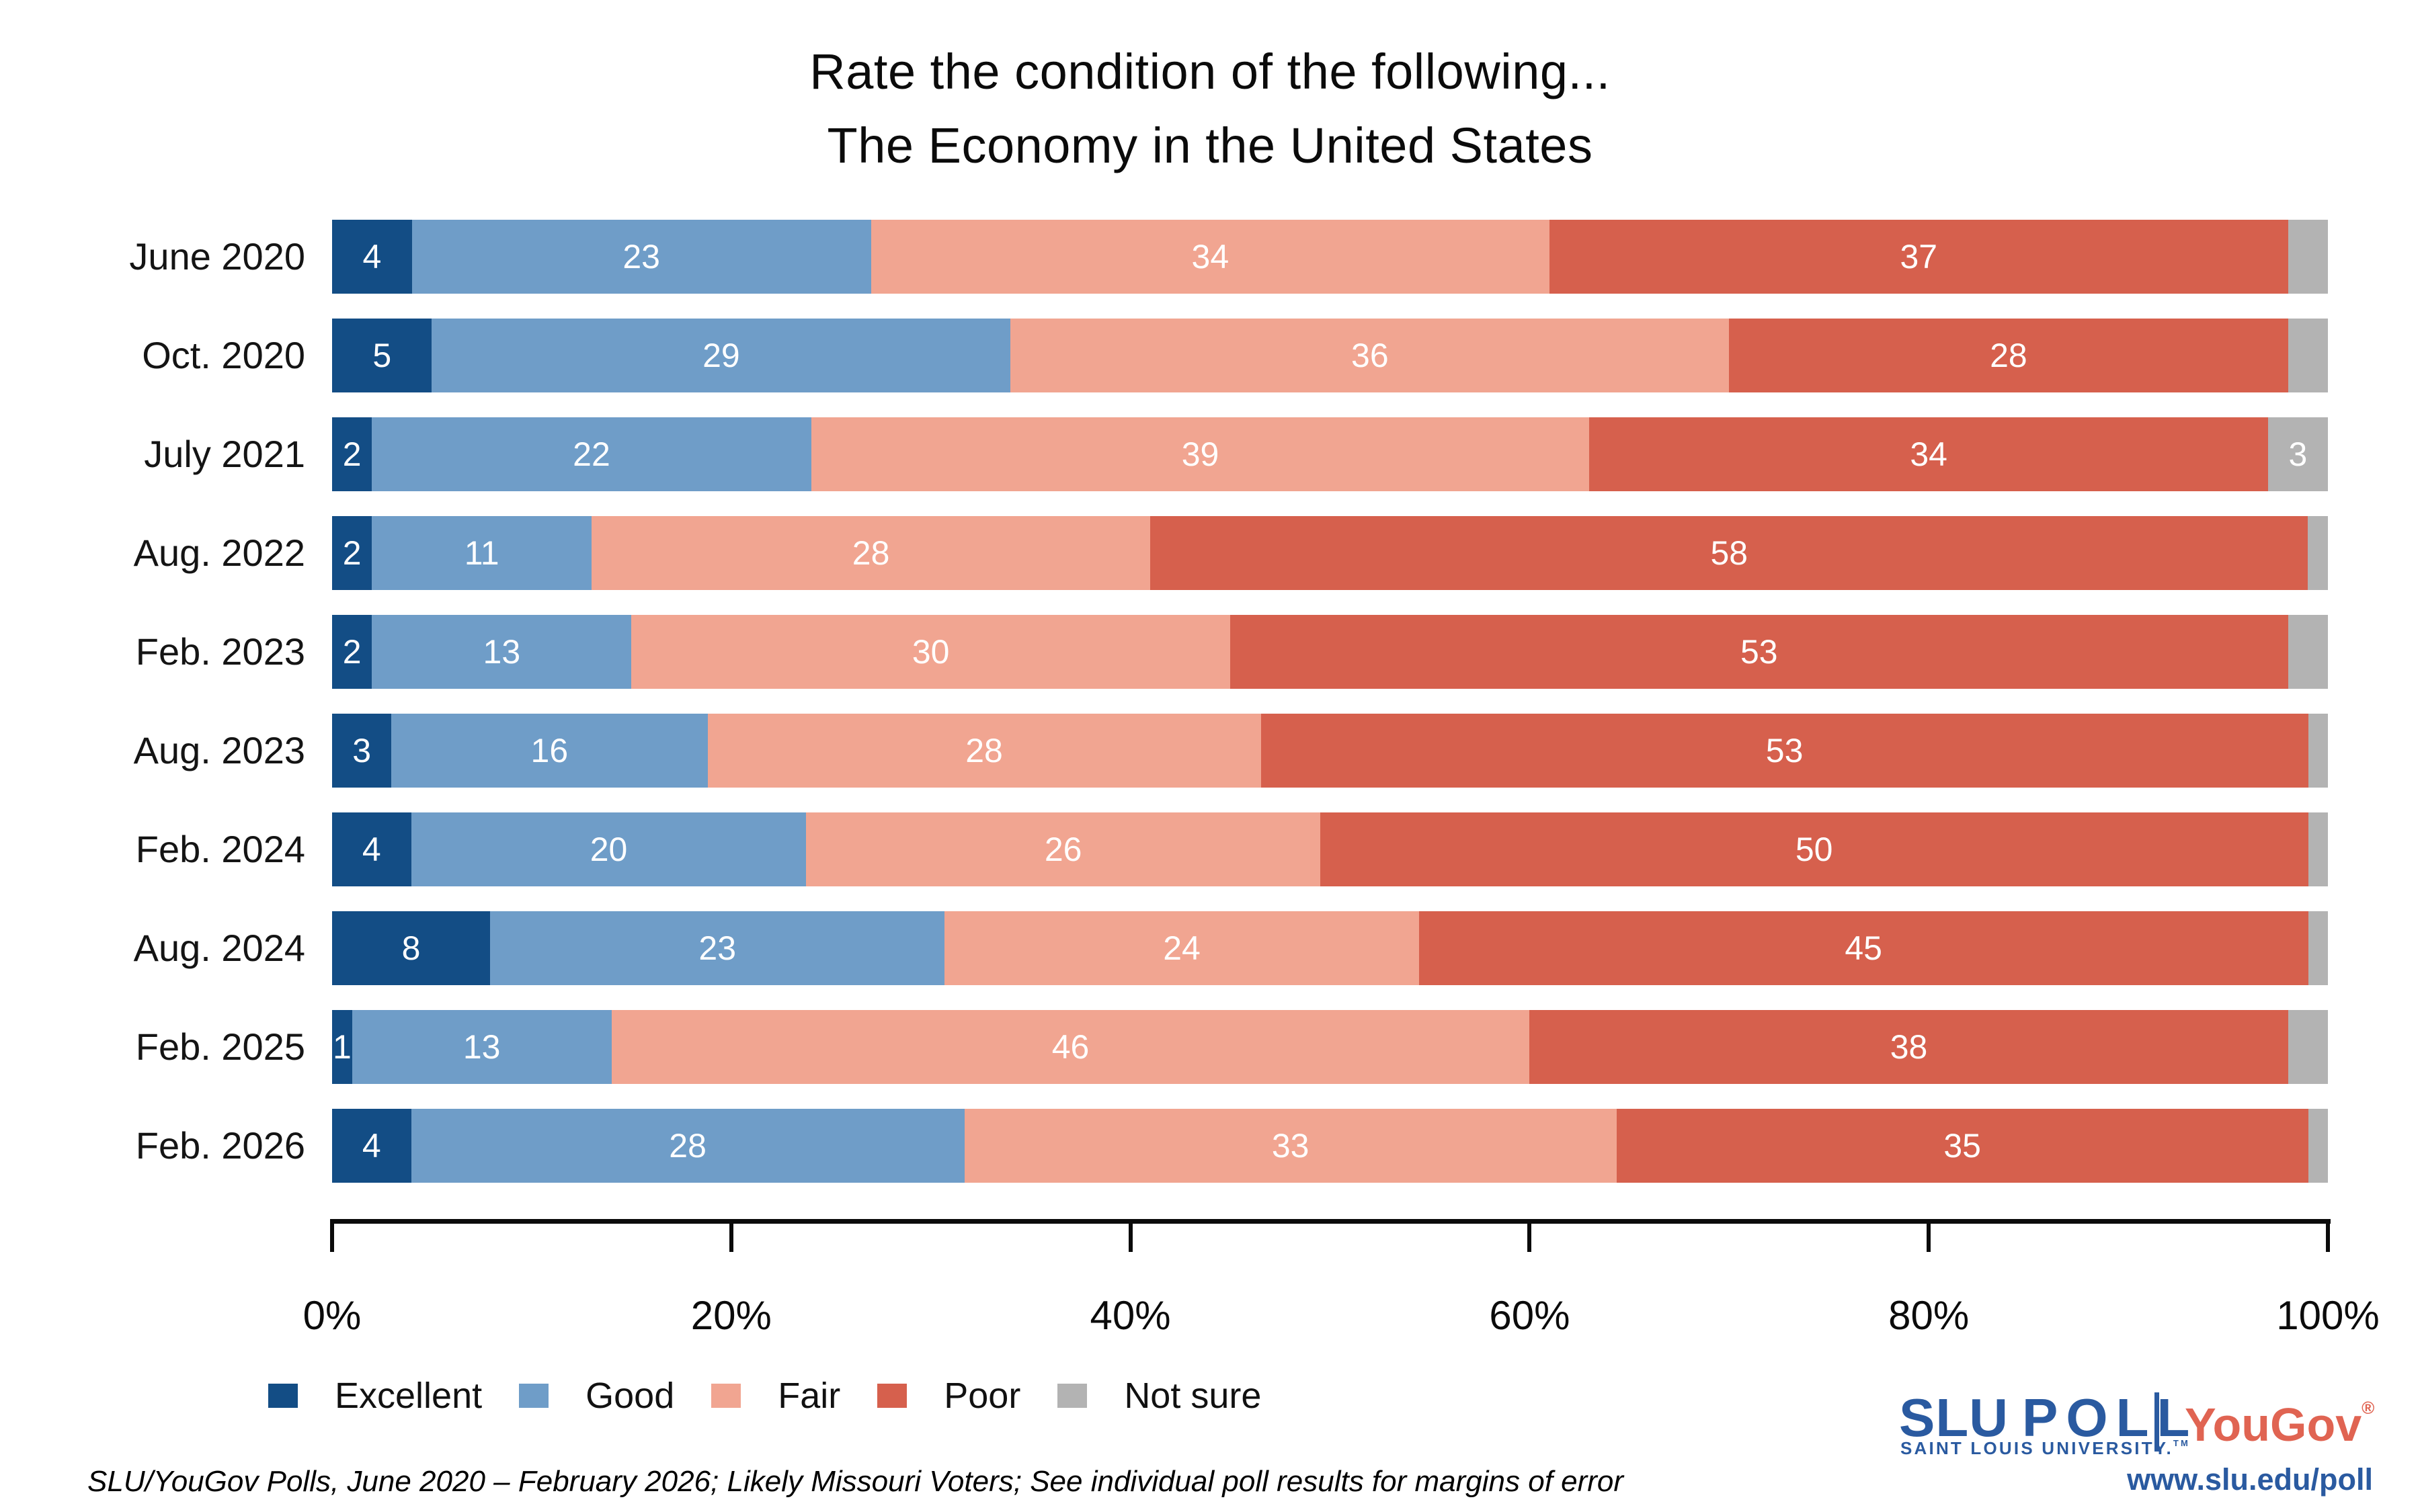 Image resolution: width=2420 pixels, height=1512 pixels. What do you see at coordinates (1954, 1417) in the screenshot?
I see `slu-wordmark: SLU` at bounding box center [1954, 1417].